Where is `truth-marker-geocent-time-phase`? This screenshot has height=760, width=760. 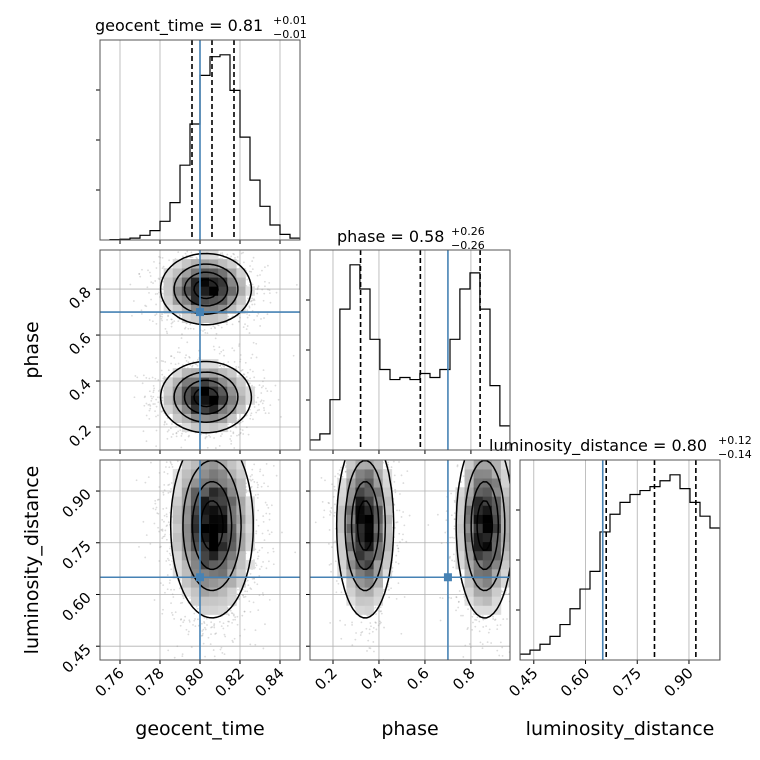
truth-marker-geocent-time-phase is located at coordinates (200, 312).